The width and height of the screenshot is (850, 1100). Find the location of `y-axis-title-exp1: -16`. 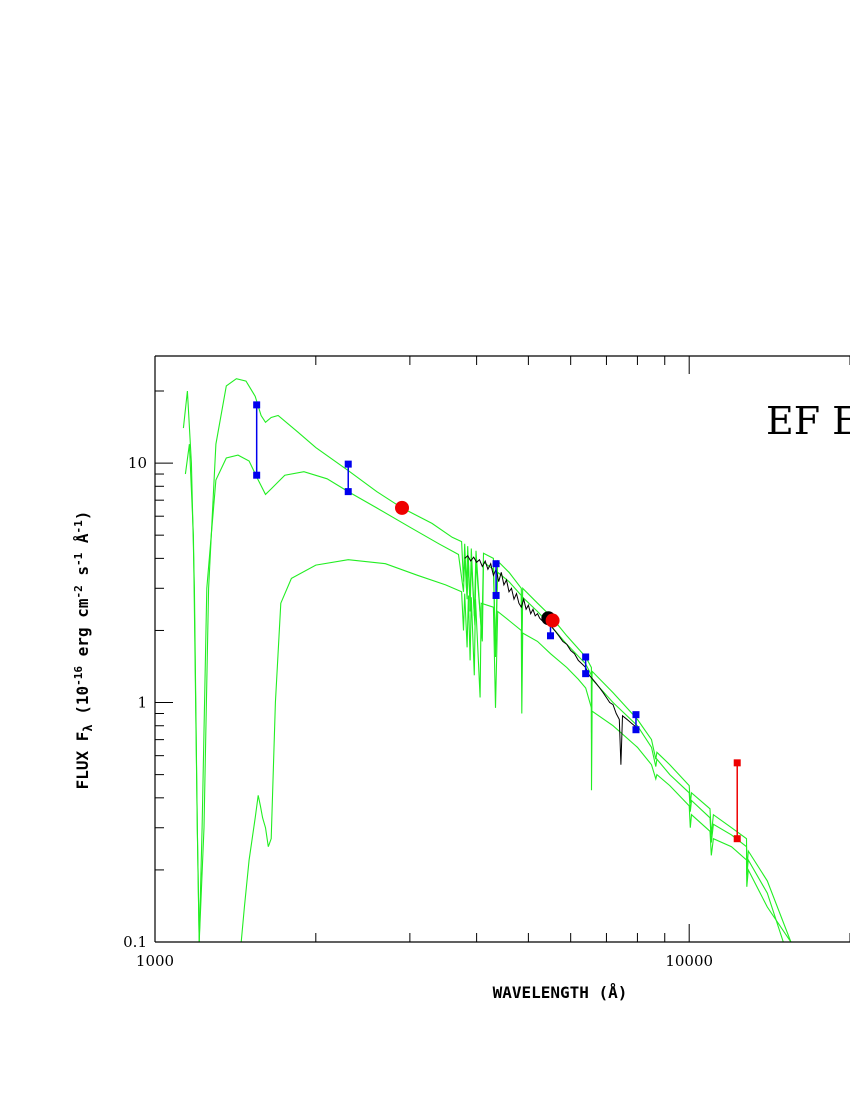

y-axis-title-exp1: -16 is located at coordinates (78, 676).